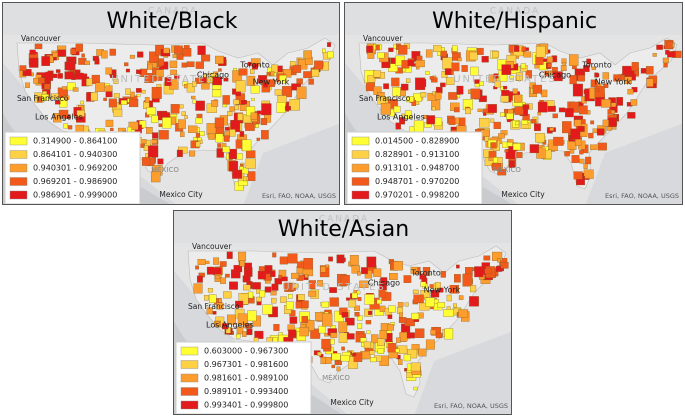 The width and height of the screenshot is (685, 417). I want to click on place-label: Toronto, so click(425, 273).